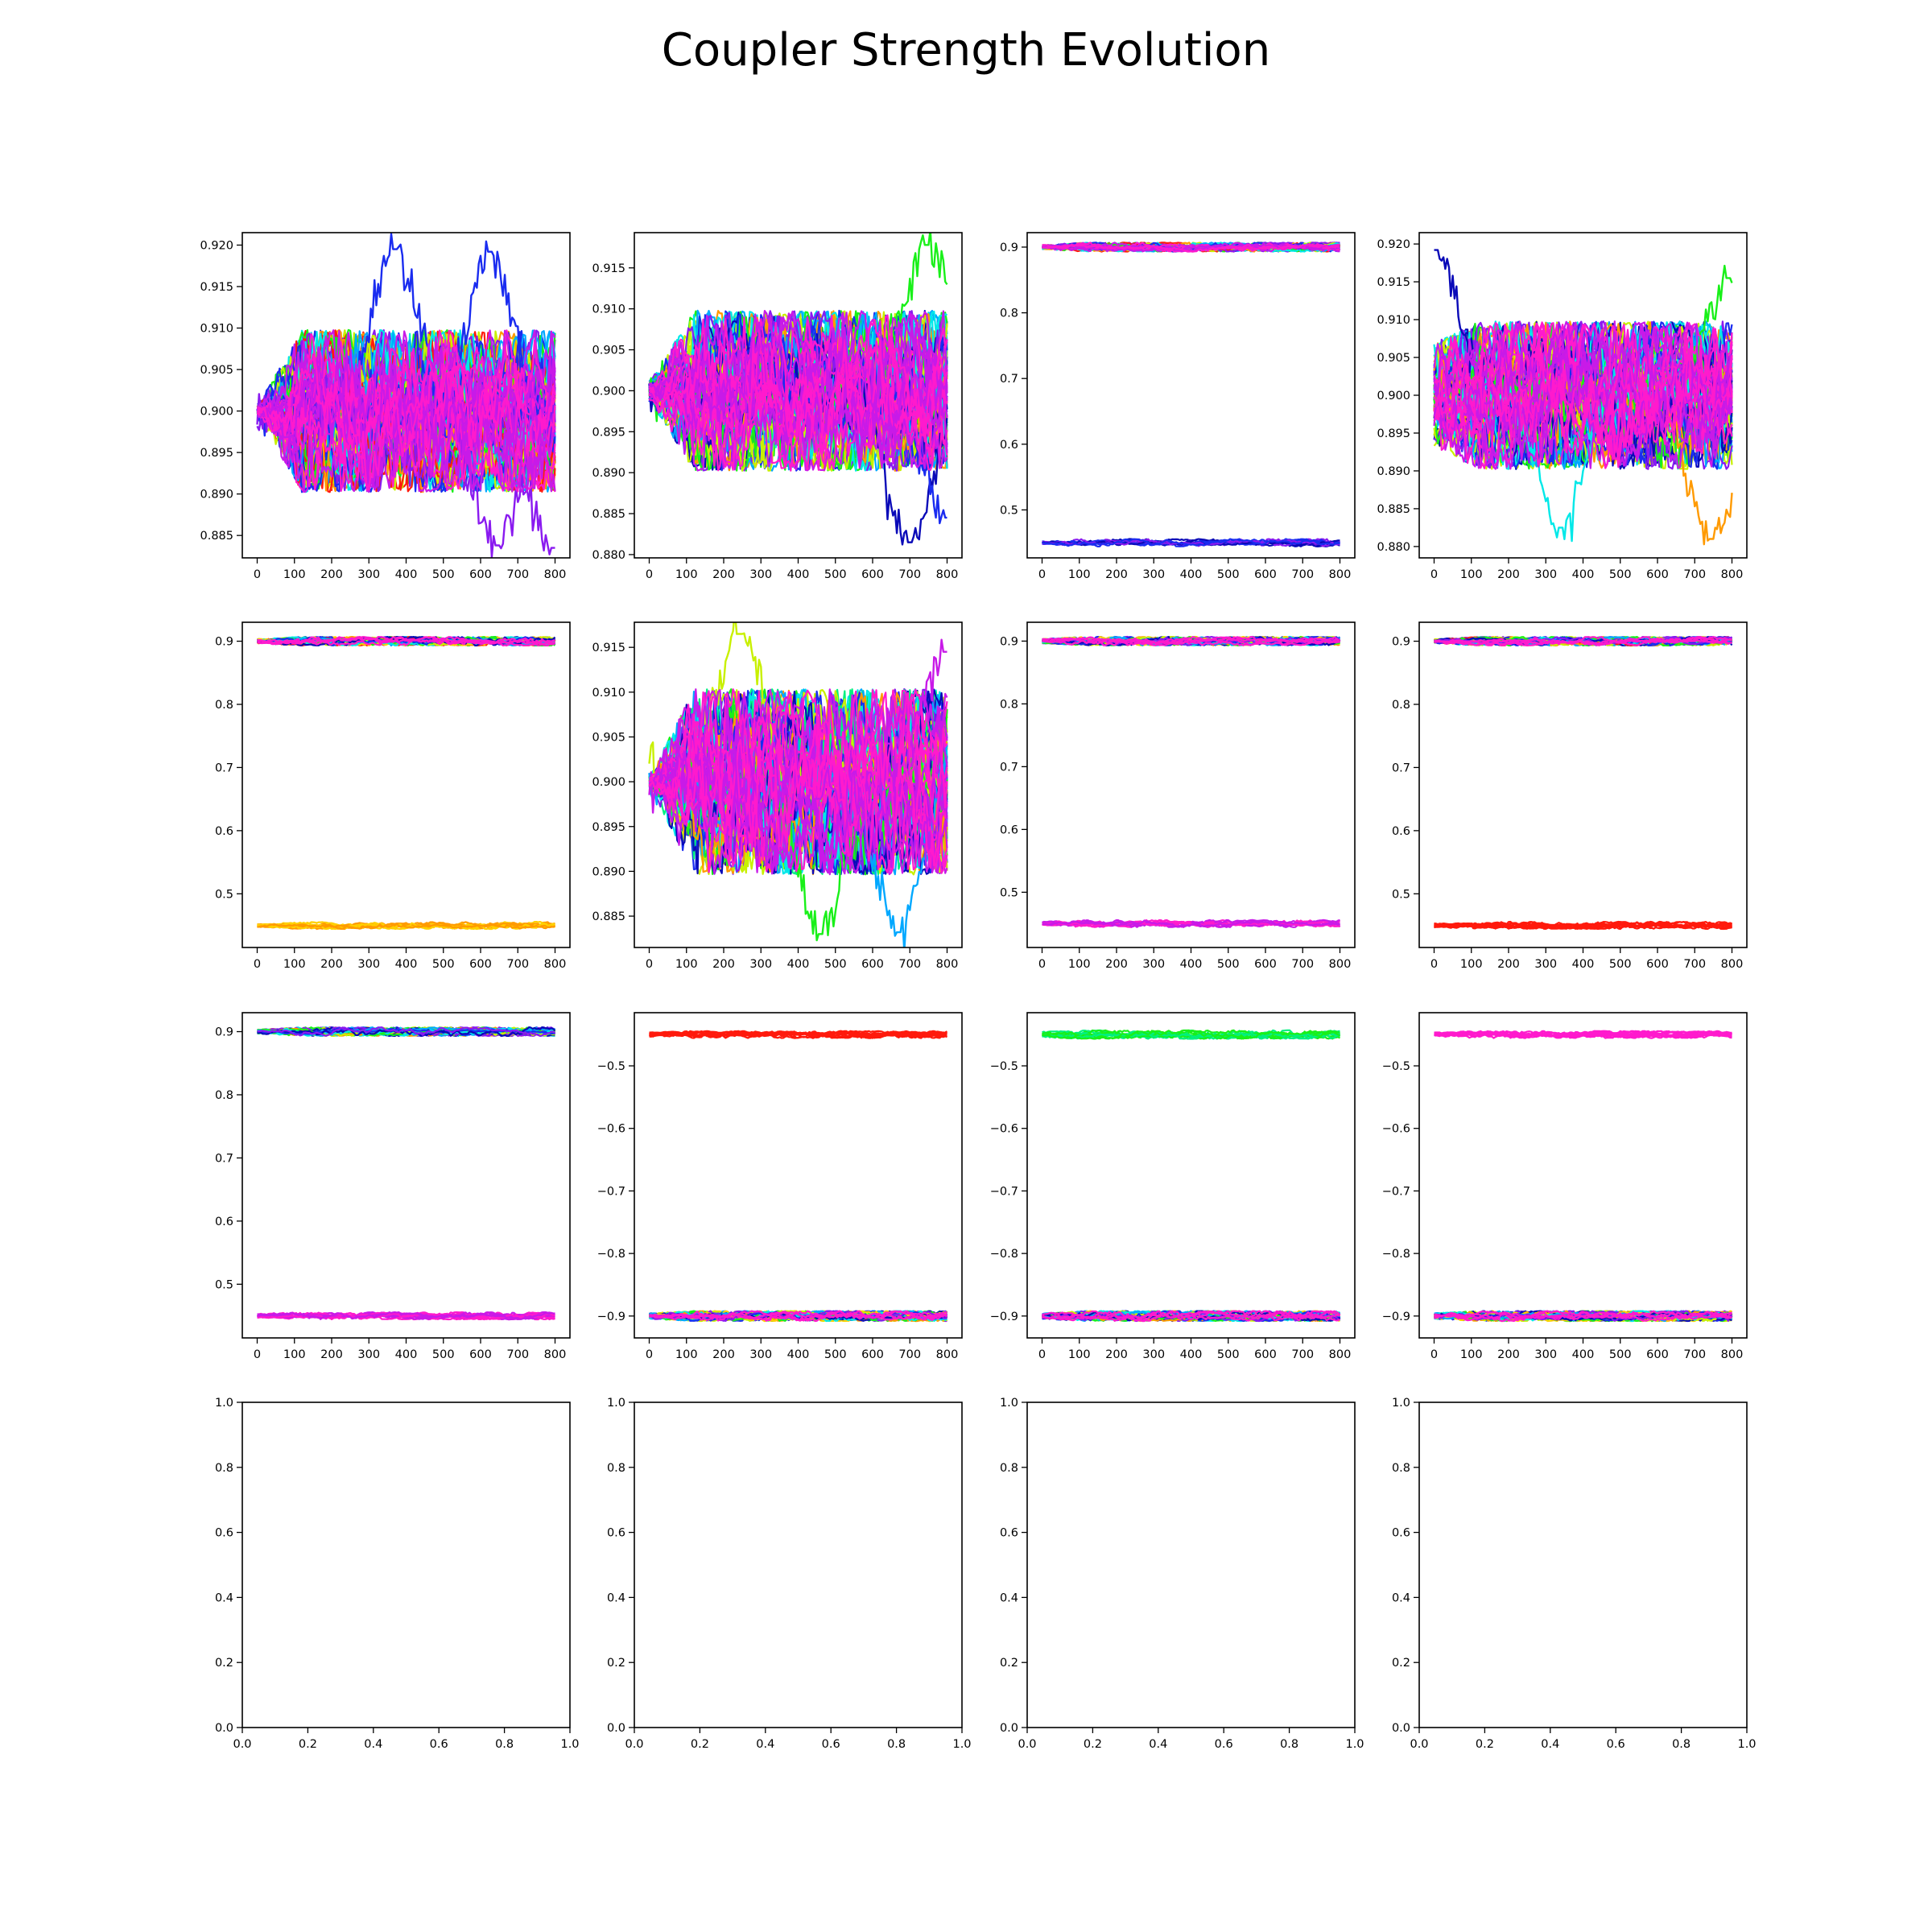 The width and height of the screenshot is (1932, 1932). Describe the element at coordinates (611, 1066) in the screenshot. I see `y-tick-label: −0.5` at that location.